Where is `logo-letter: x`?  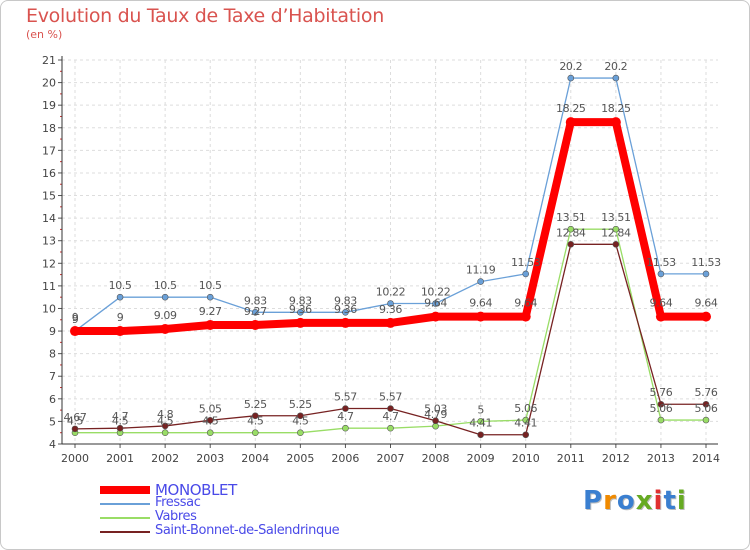
logo-letter: x is located at coordinates (644, 501).